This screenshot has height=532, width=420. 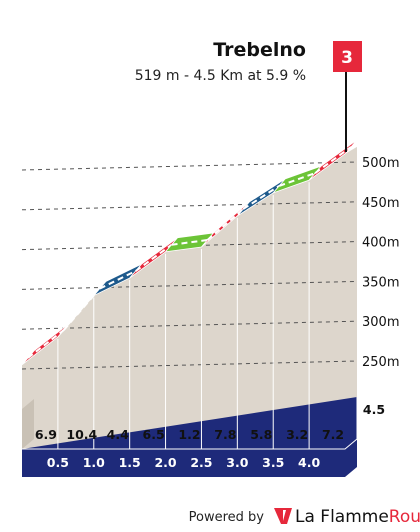 I want to click on km-label: 3.5, so click(x=273, y=462).